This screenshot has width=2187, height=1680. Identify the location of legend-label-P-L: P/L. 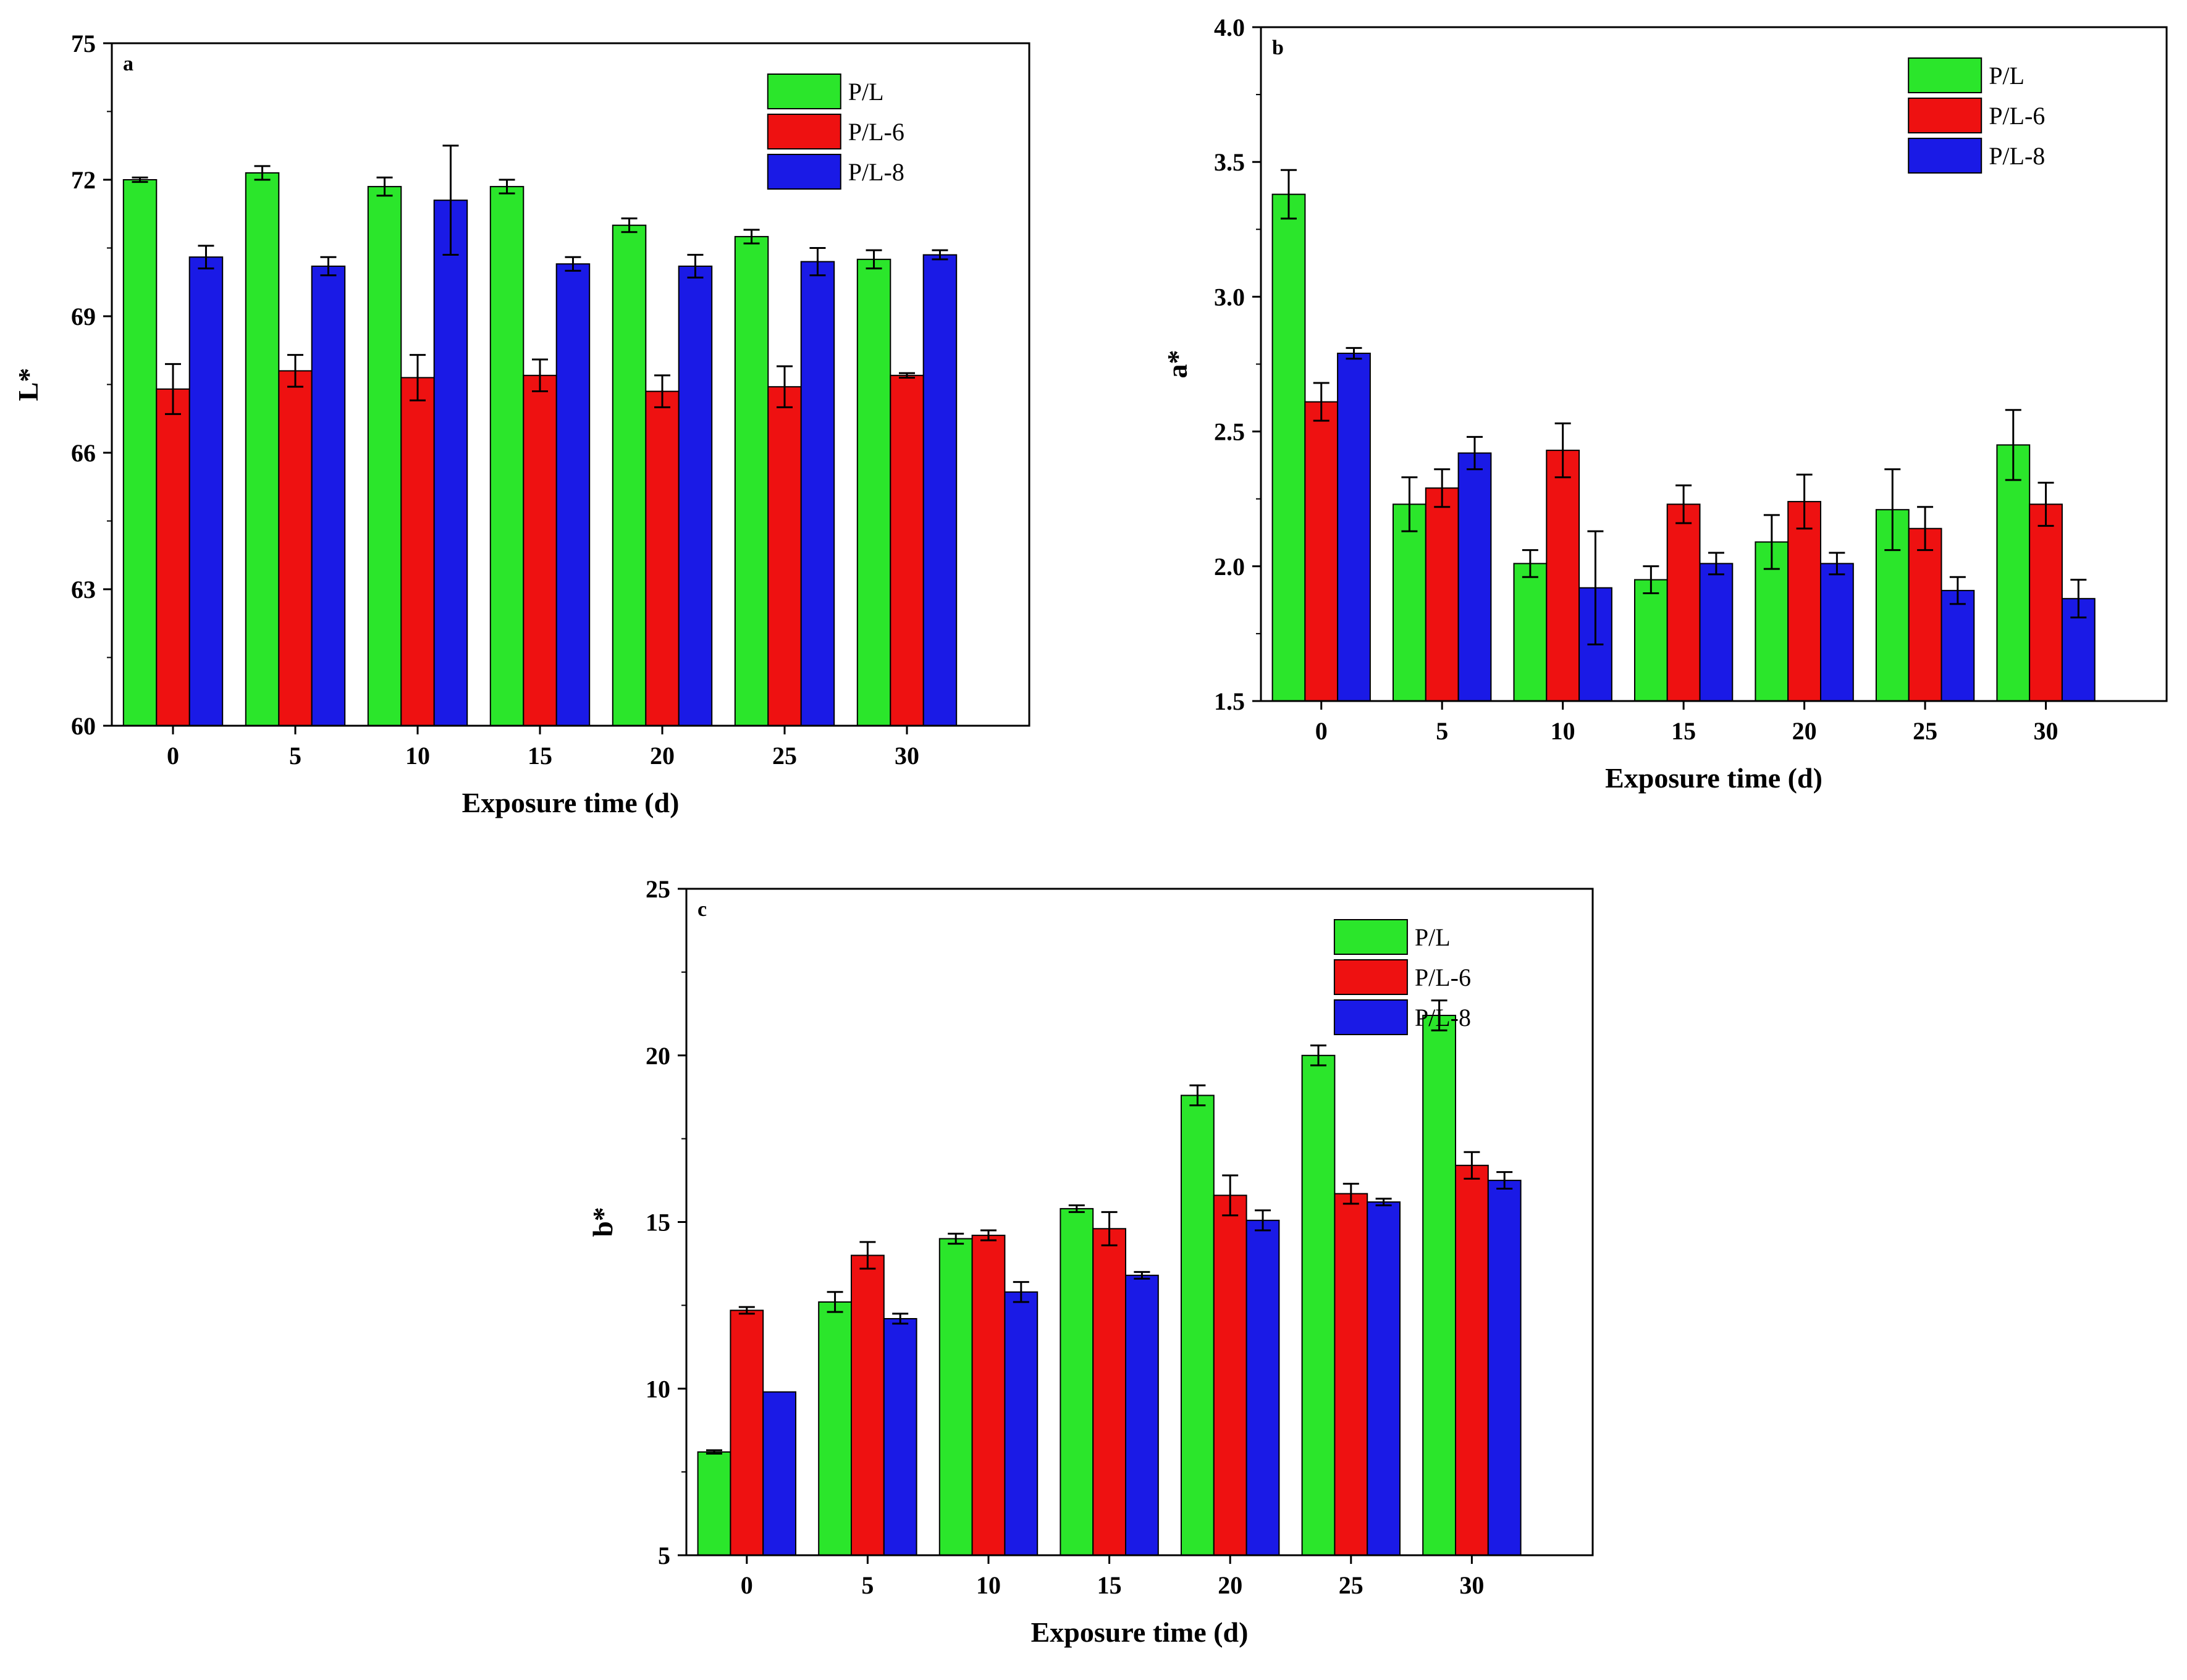
(866, 92).